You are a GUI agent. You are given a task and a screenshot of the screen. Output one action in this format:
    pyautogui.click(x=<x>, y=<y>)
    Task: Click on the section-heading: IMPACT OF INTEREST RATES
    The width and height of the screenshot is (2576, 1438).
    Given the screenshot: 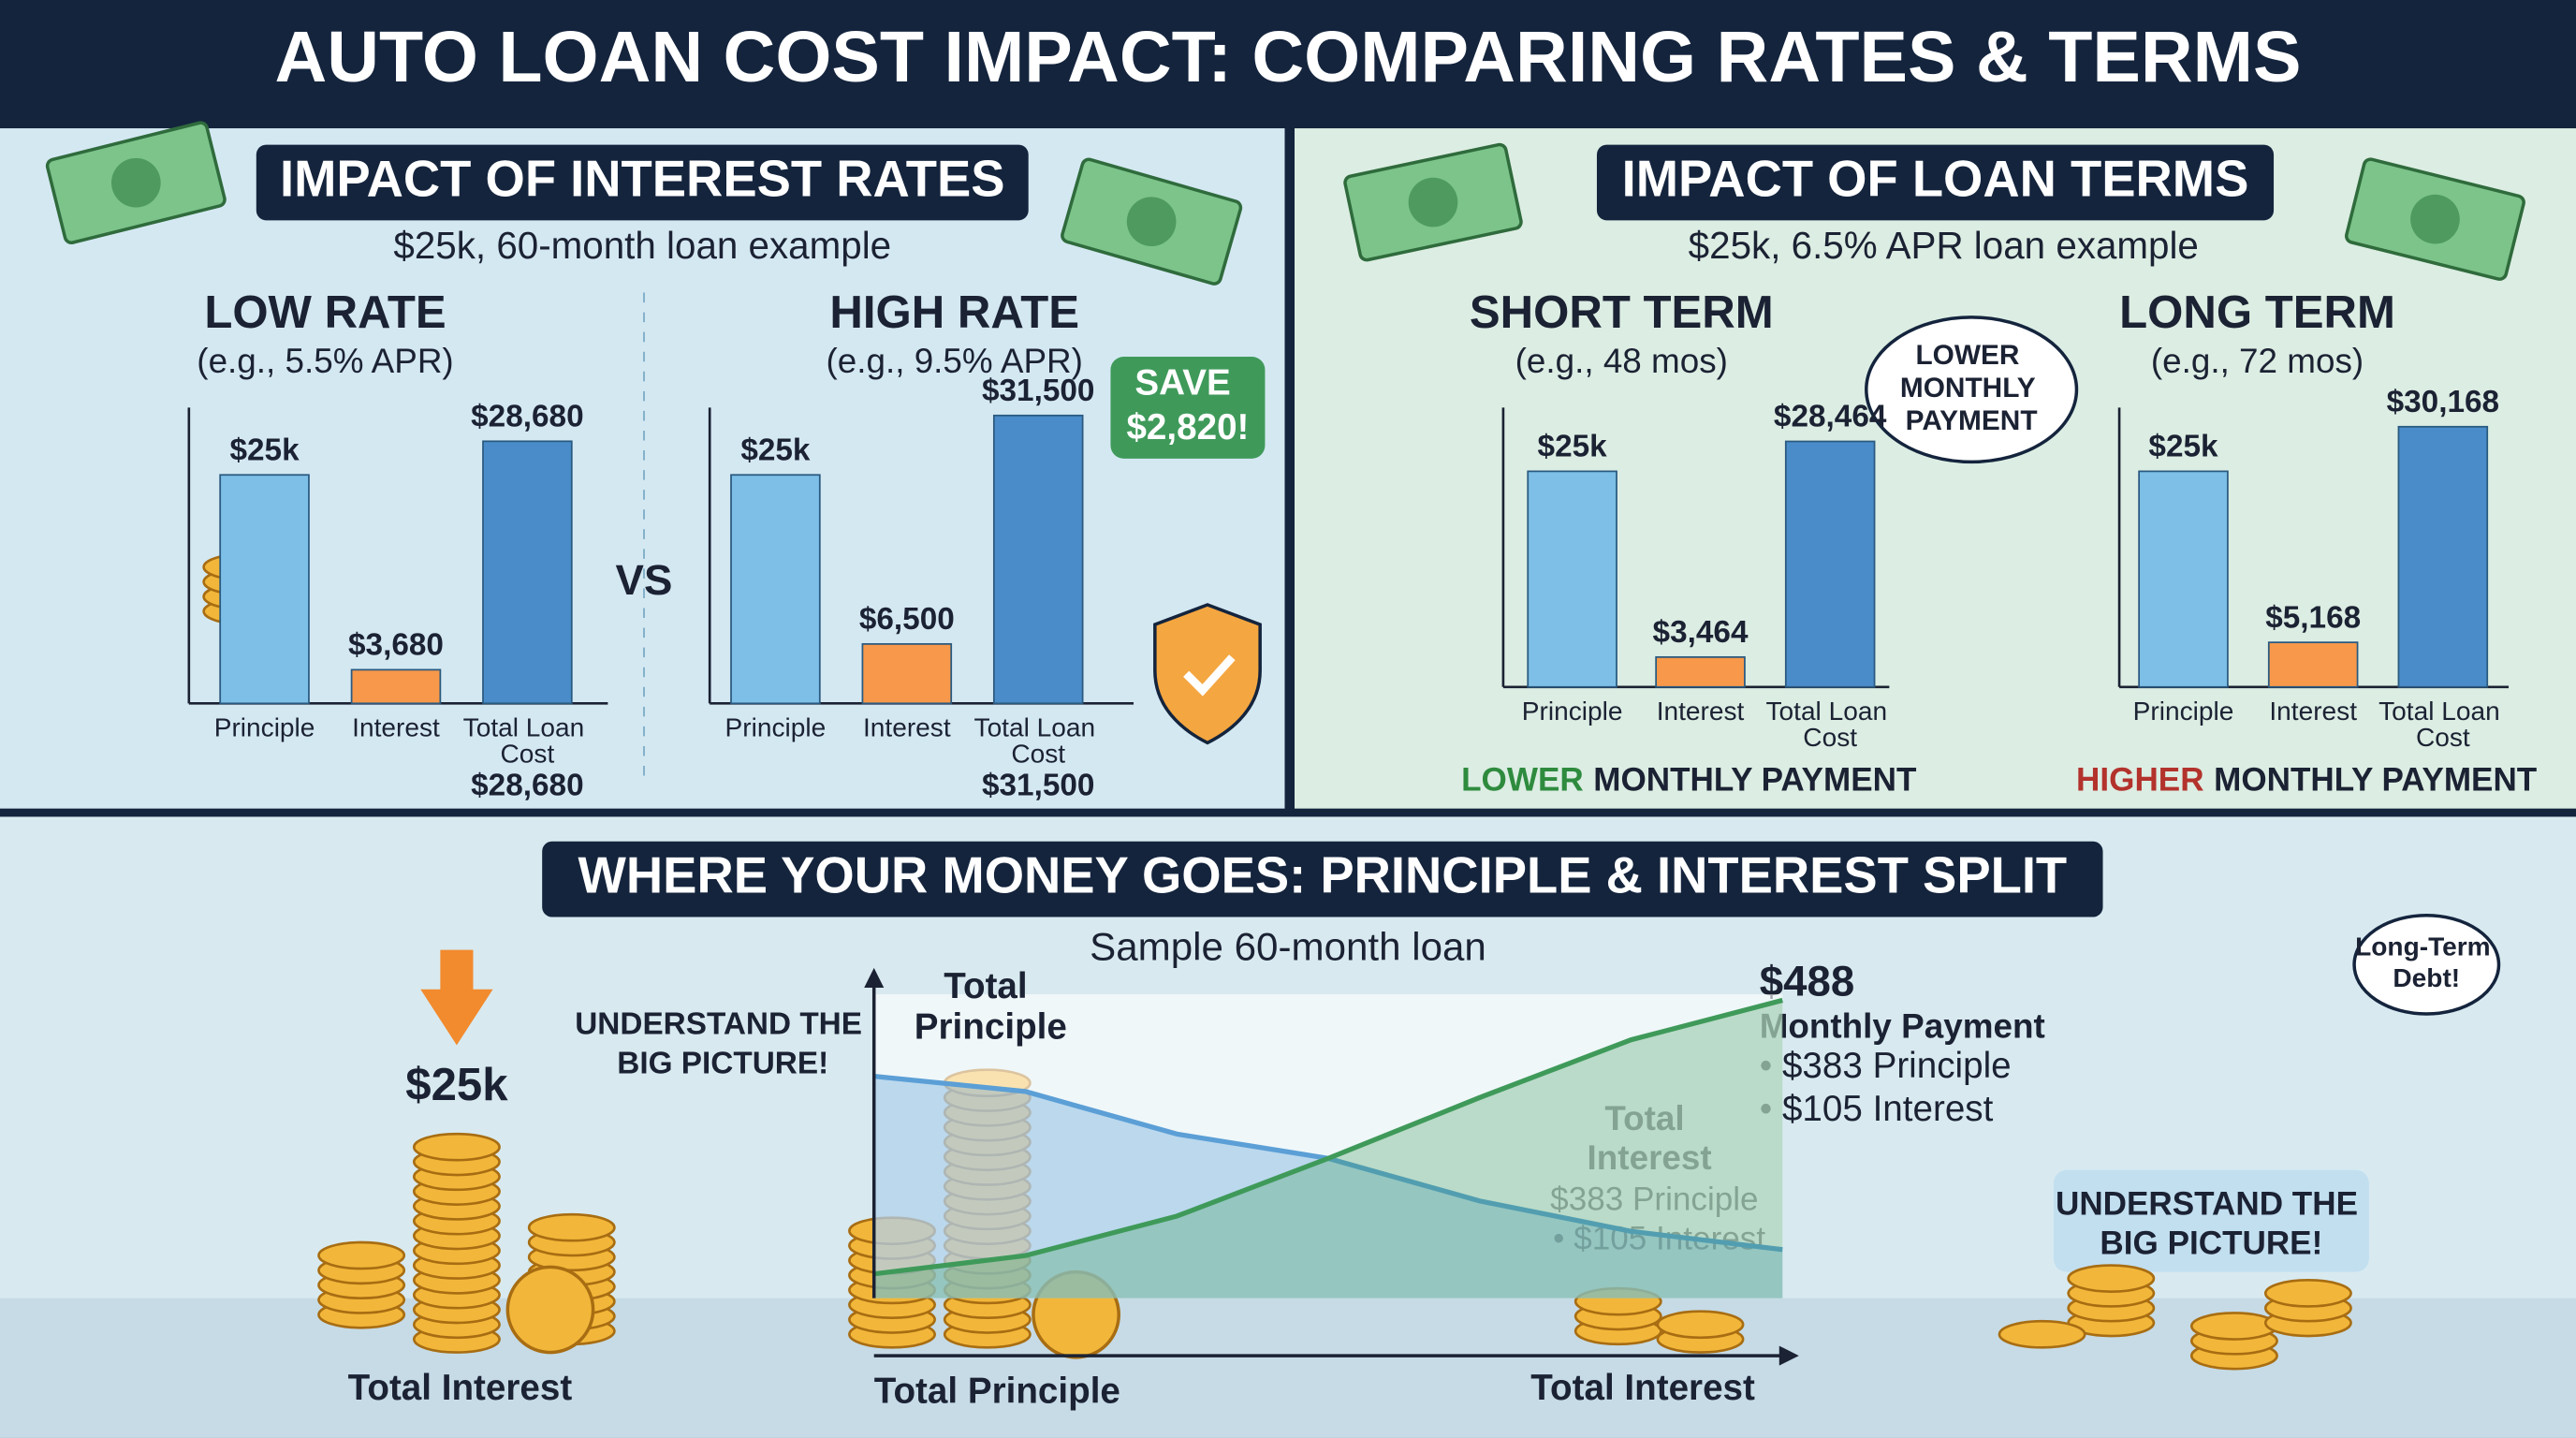 What is the action you would take?
    pyautogui.click(x=642, y=178)
    